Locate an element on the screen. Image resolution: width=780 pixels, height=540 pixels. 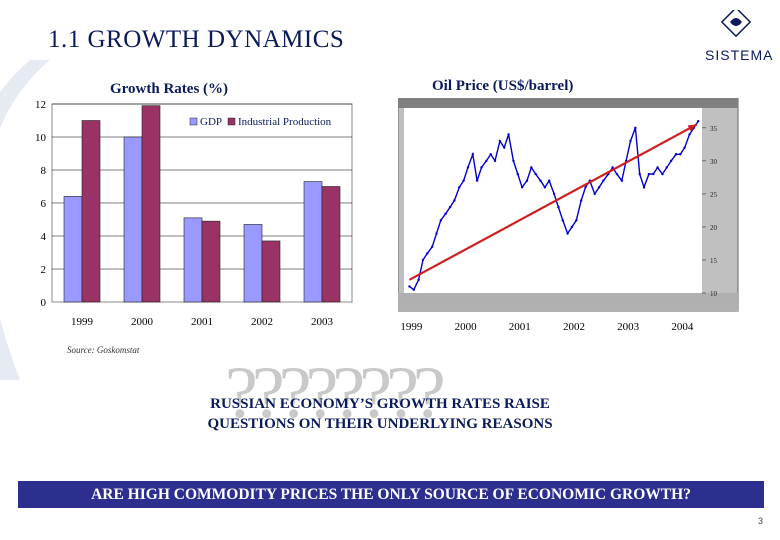
bar-gdp-2000 is located at coordinates (133, 219).